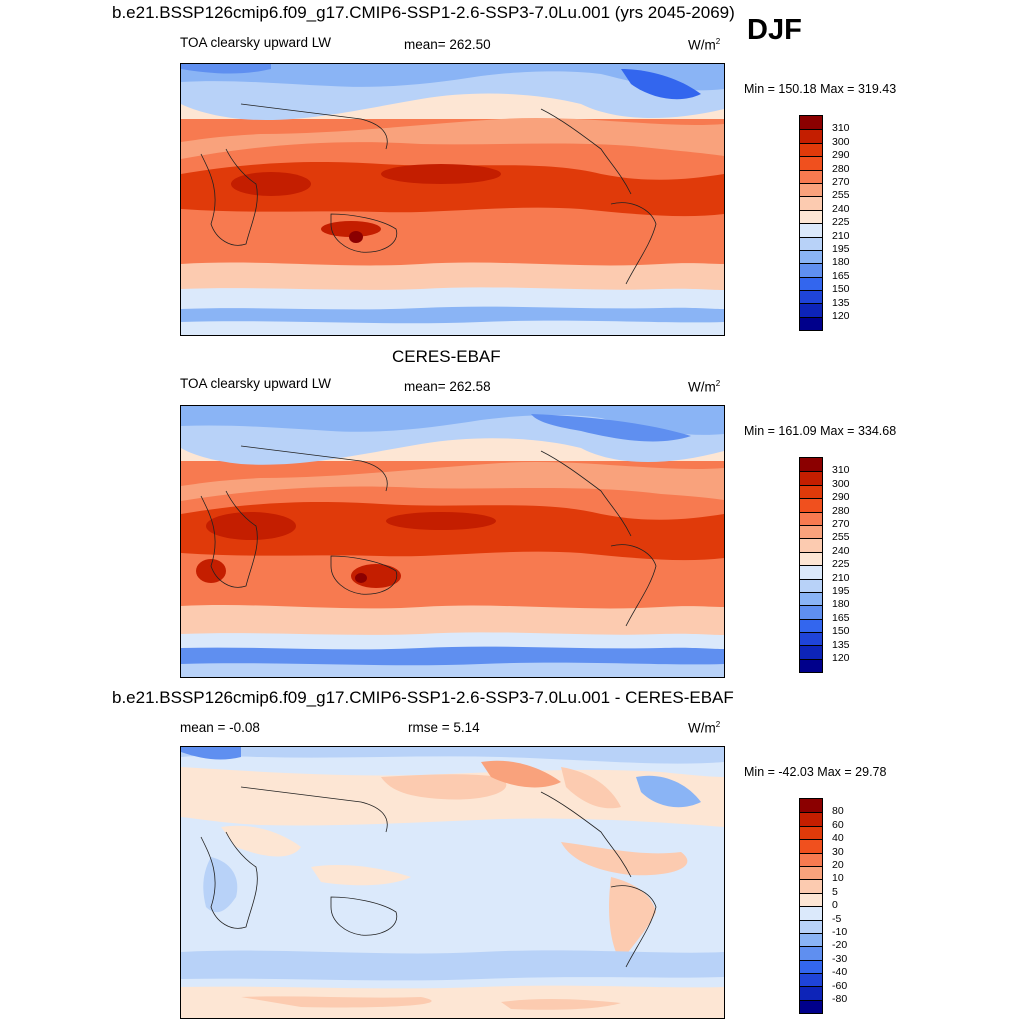 Image resolution: width=1024 pixels, height=1024 pixels. What do you see at coordinates (447, 386) in the screenshot?
I see `panel2-mean-label: mean= 262.58` at bounding box center [447, 386].